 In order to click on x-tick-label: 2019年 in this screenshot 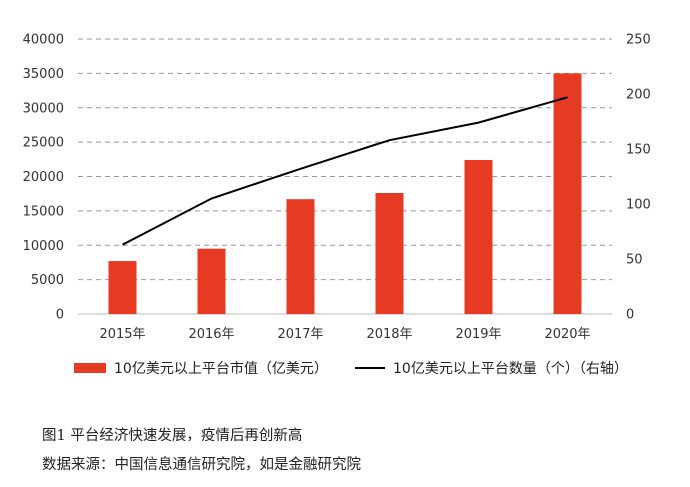, I will do `click(478, 334)`.